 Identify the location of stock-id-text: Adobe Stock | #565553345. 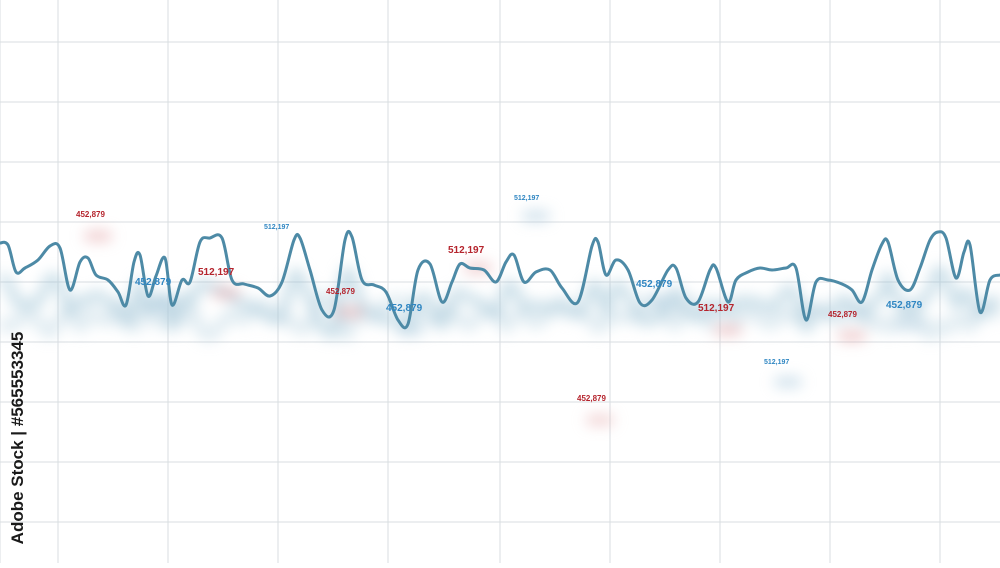
(17, 438).